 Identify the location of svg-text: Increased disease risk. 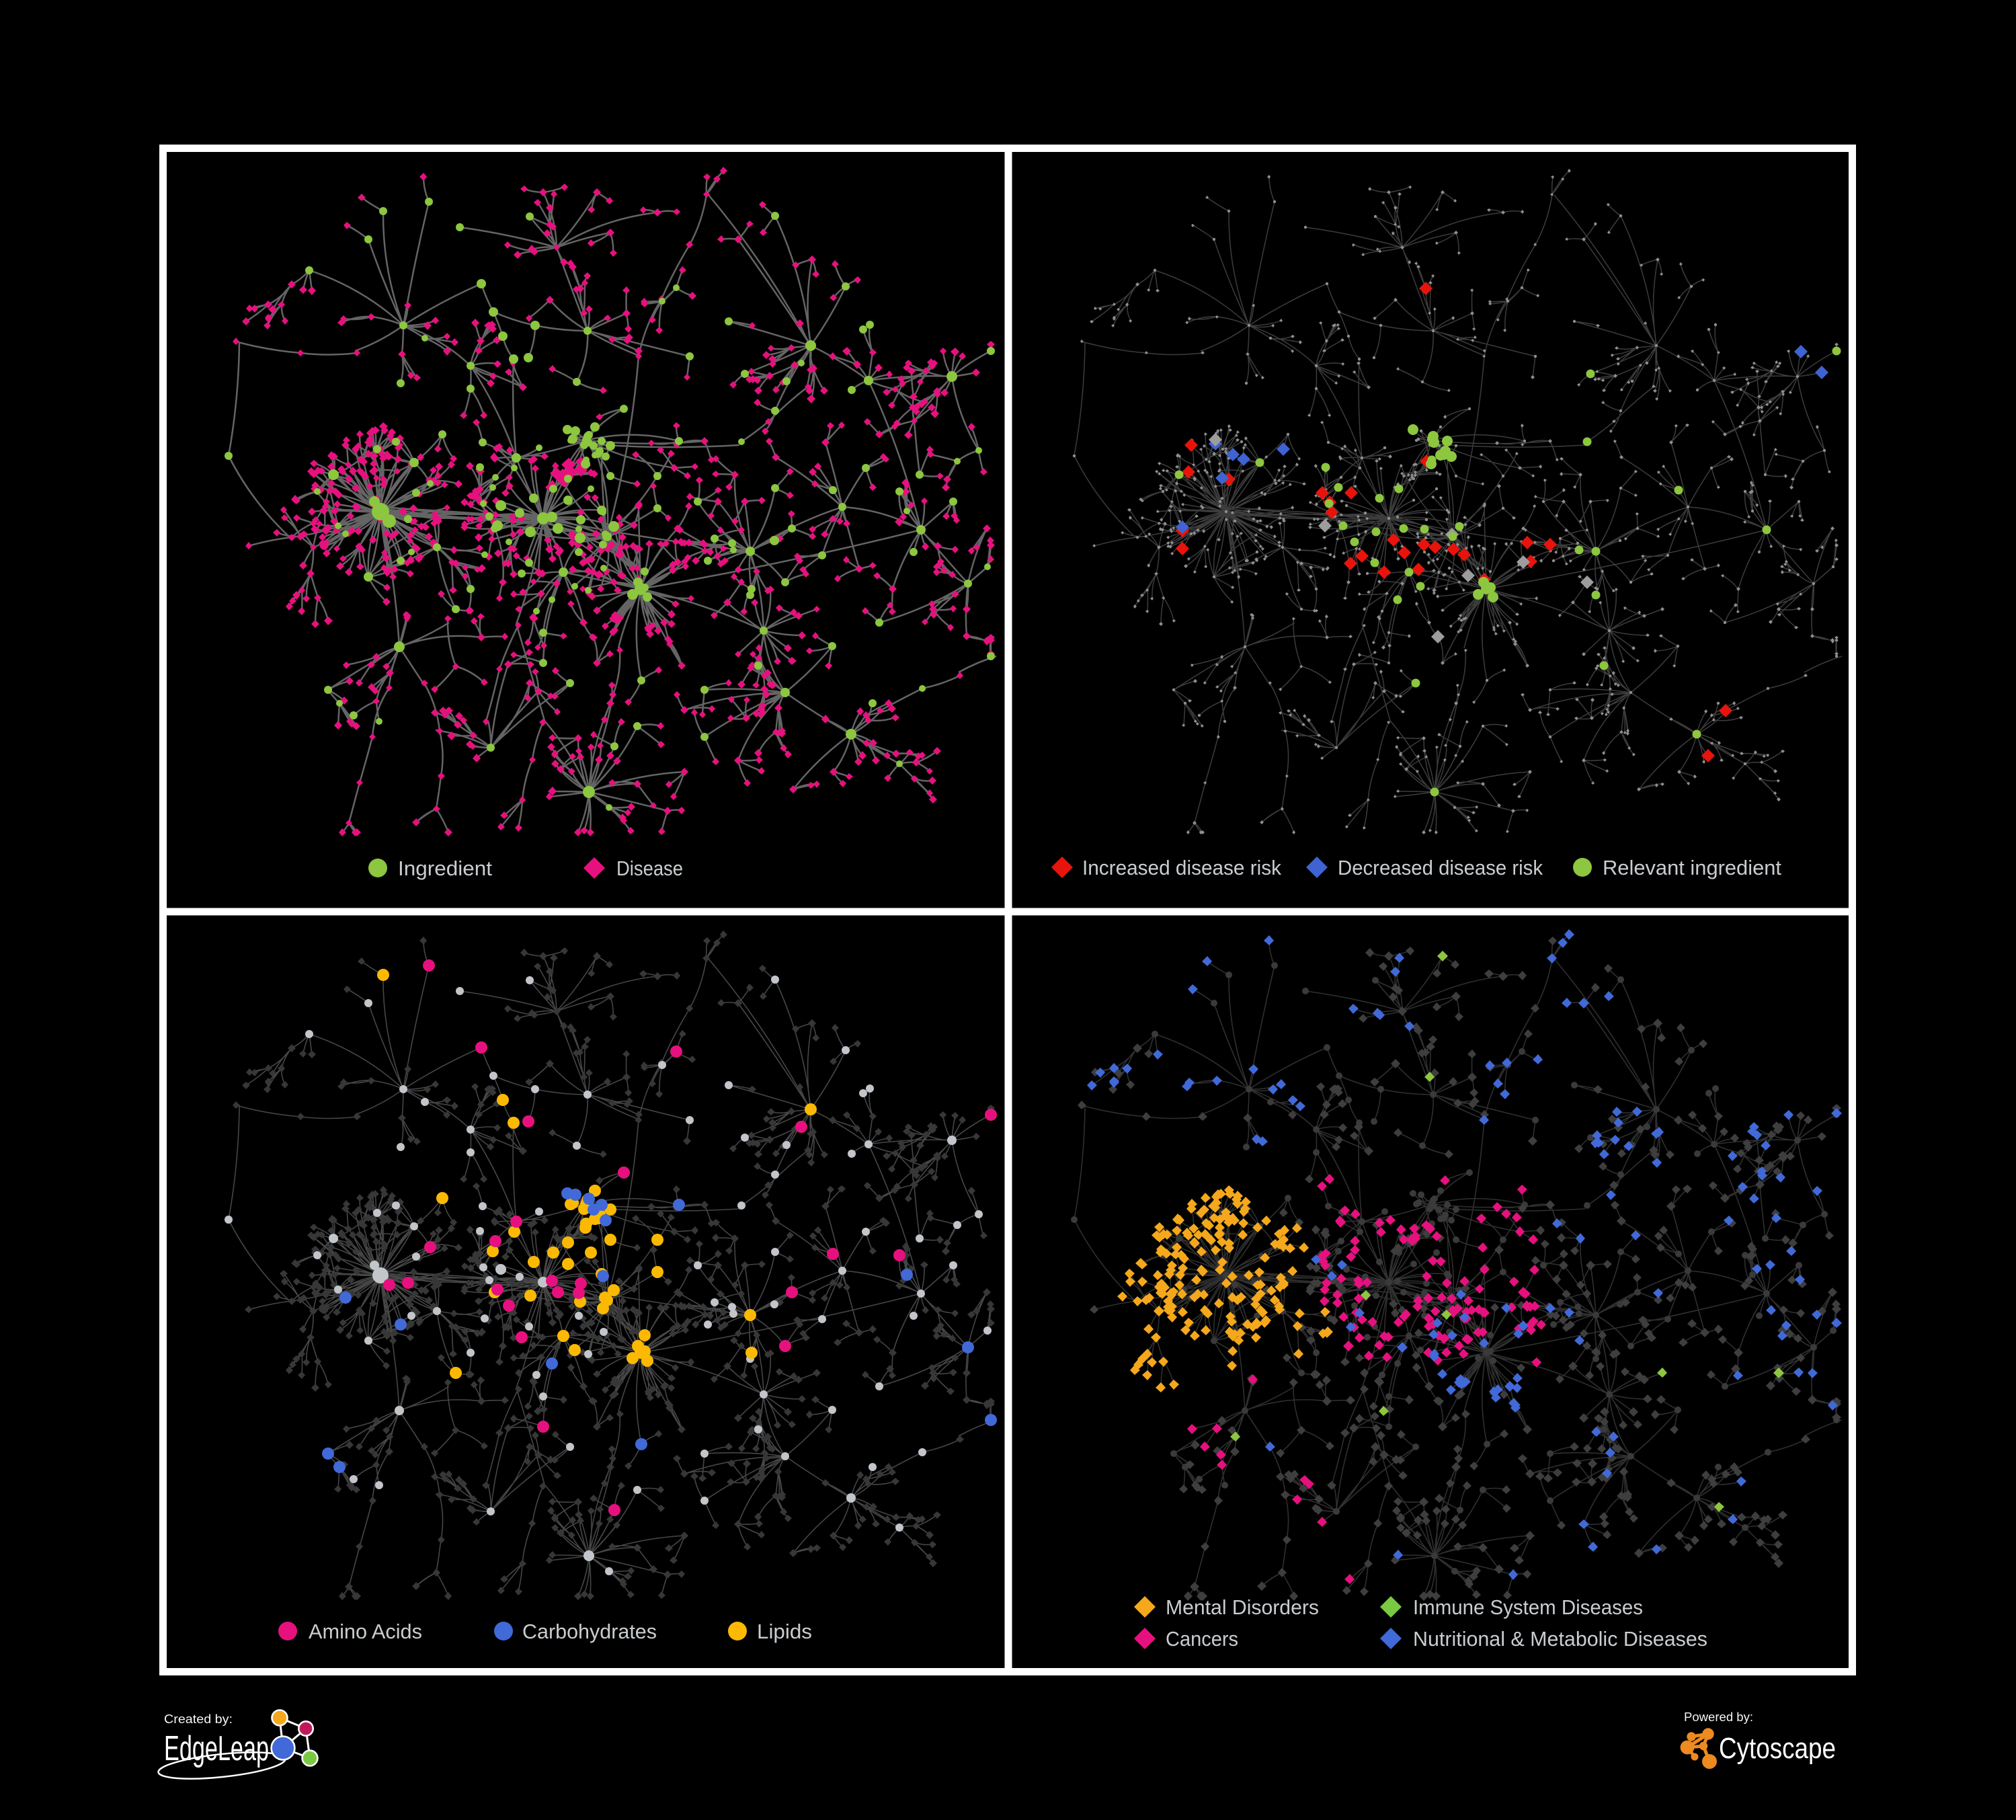
(1181, 867).